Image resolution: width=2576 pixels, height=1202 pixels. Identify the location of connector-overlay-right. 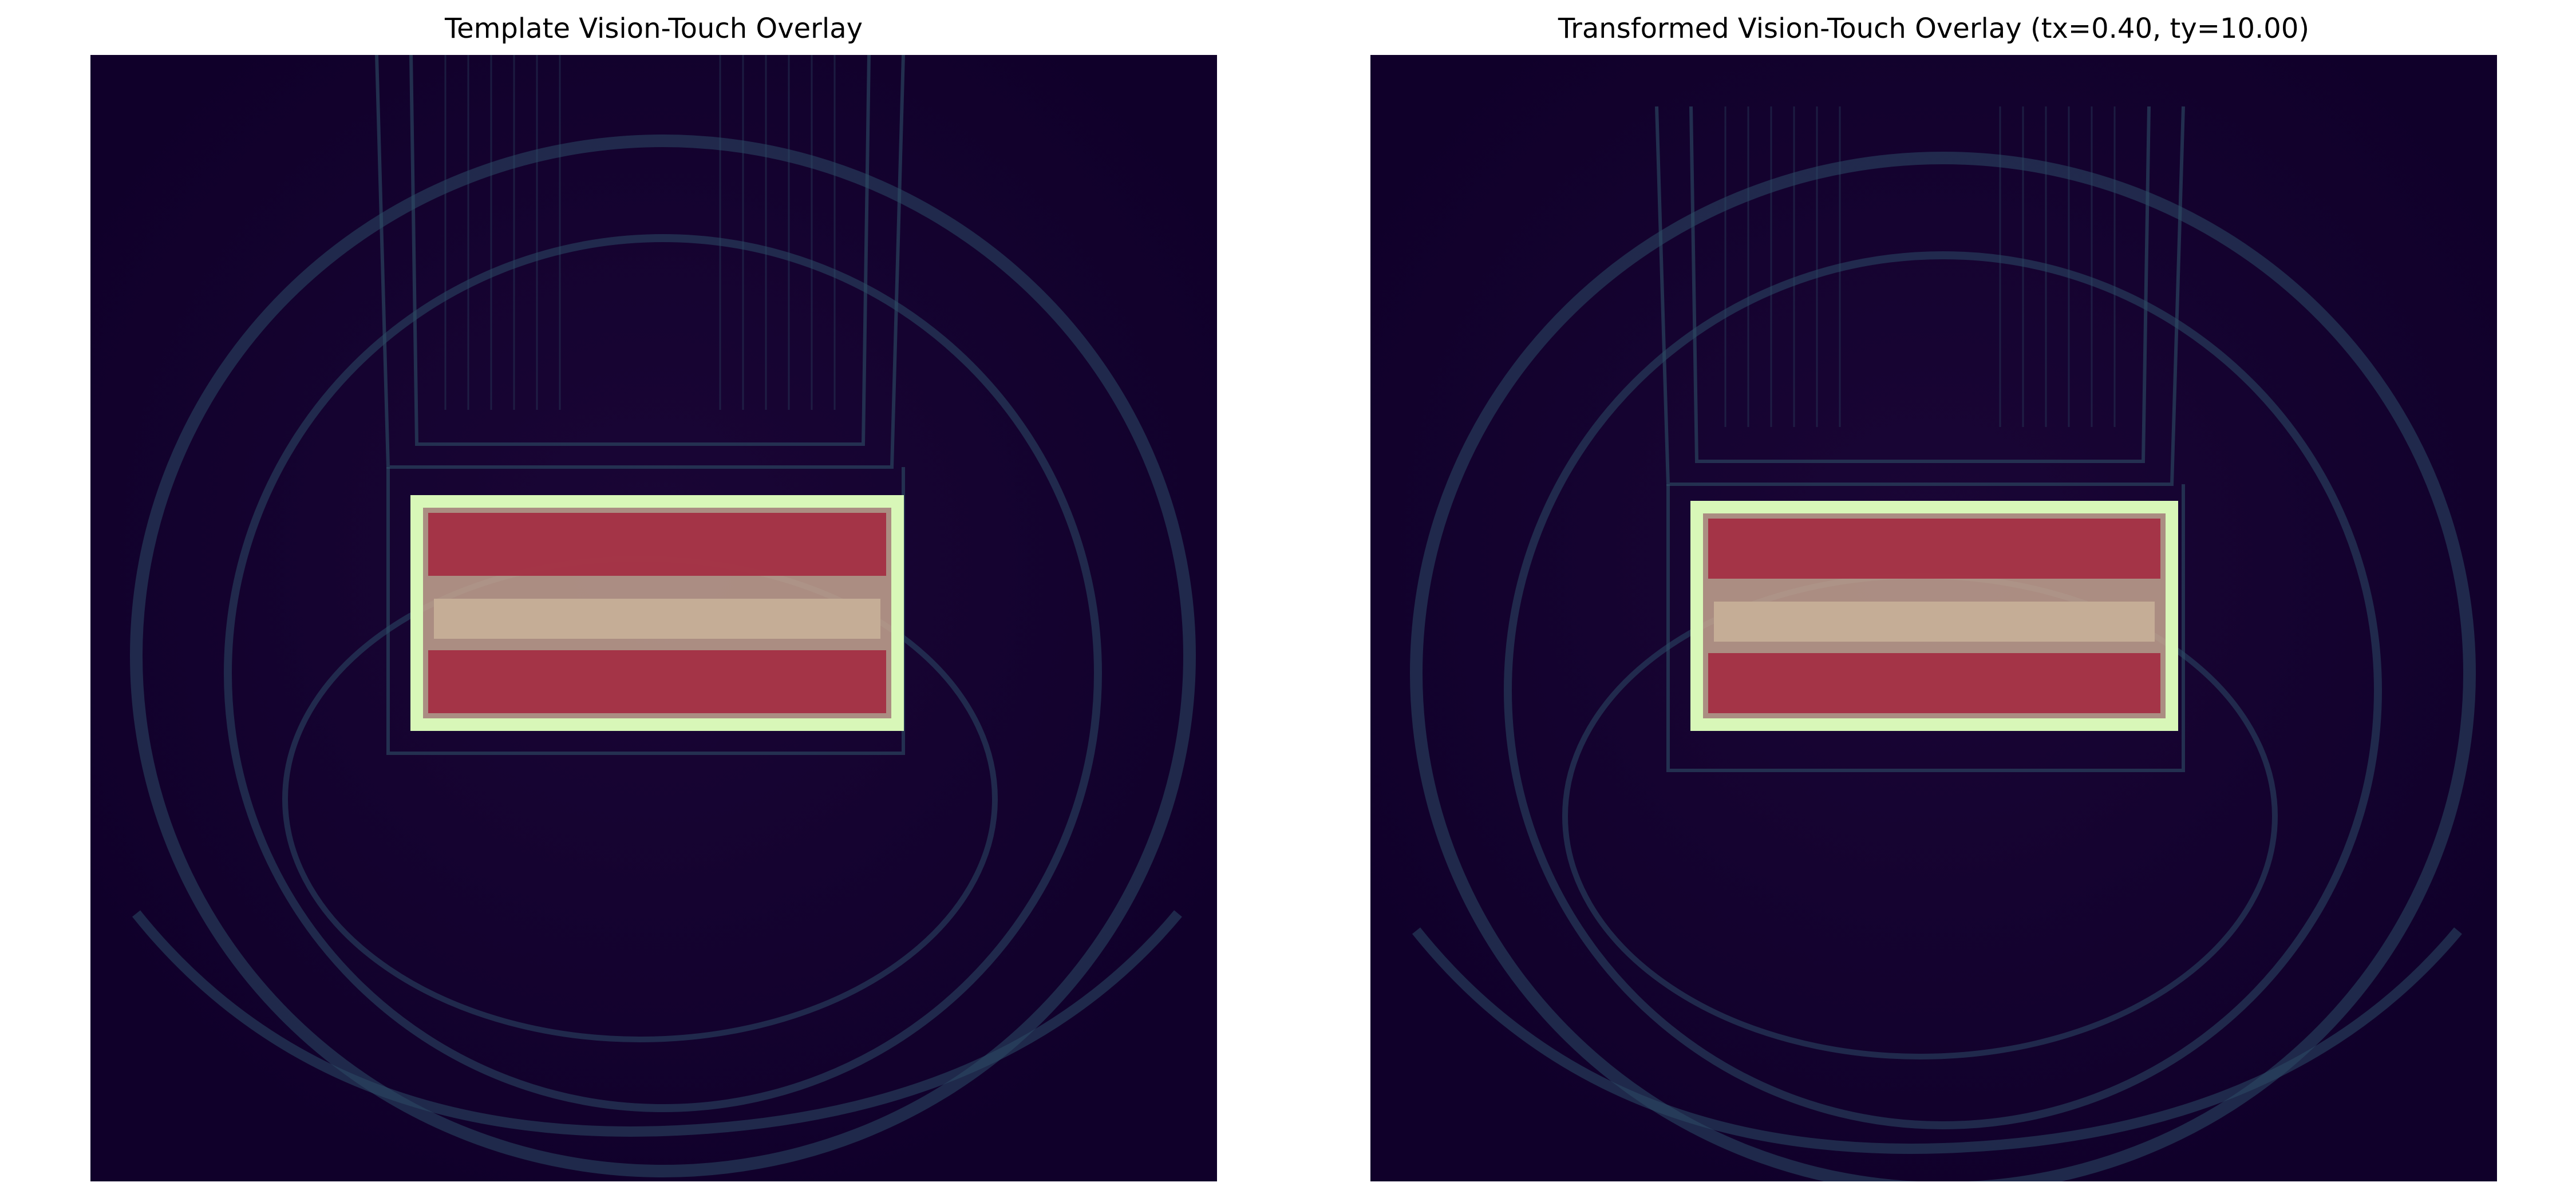
(1934, 616).